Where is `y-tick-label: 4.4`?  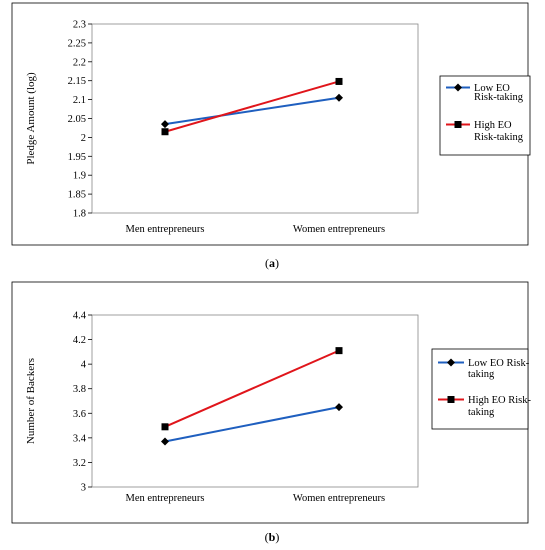 y-tick-label: 4.4 is located at coordinates (80, 316).